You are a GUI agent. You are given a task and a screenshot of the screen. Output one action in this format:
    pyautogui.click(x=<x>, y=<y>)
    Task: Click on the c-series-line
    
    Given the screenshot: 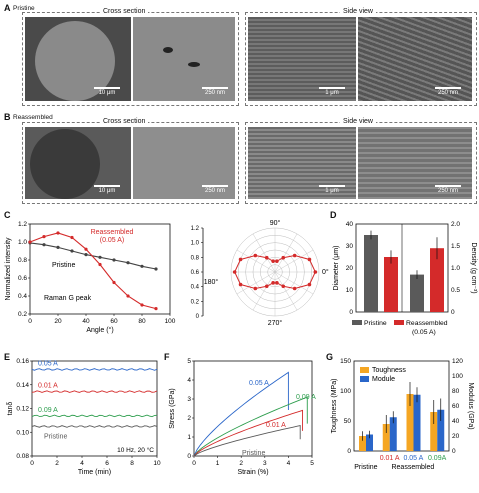 What is the action you would take?
    pyautogui.click(x=93, y=256)
    